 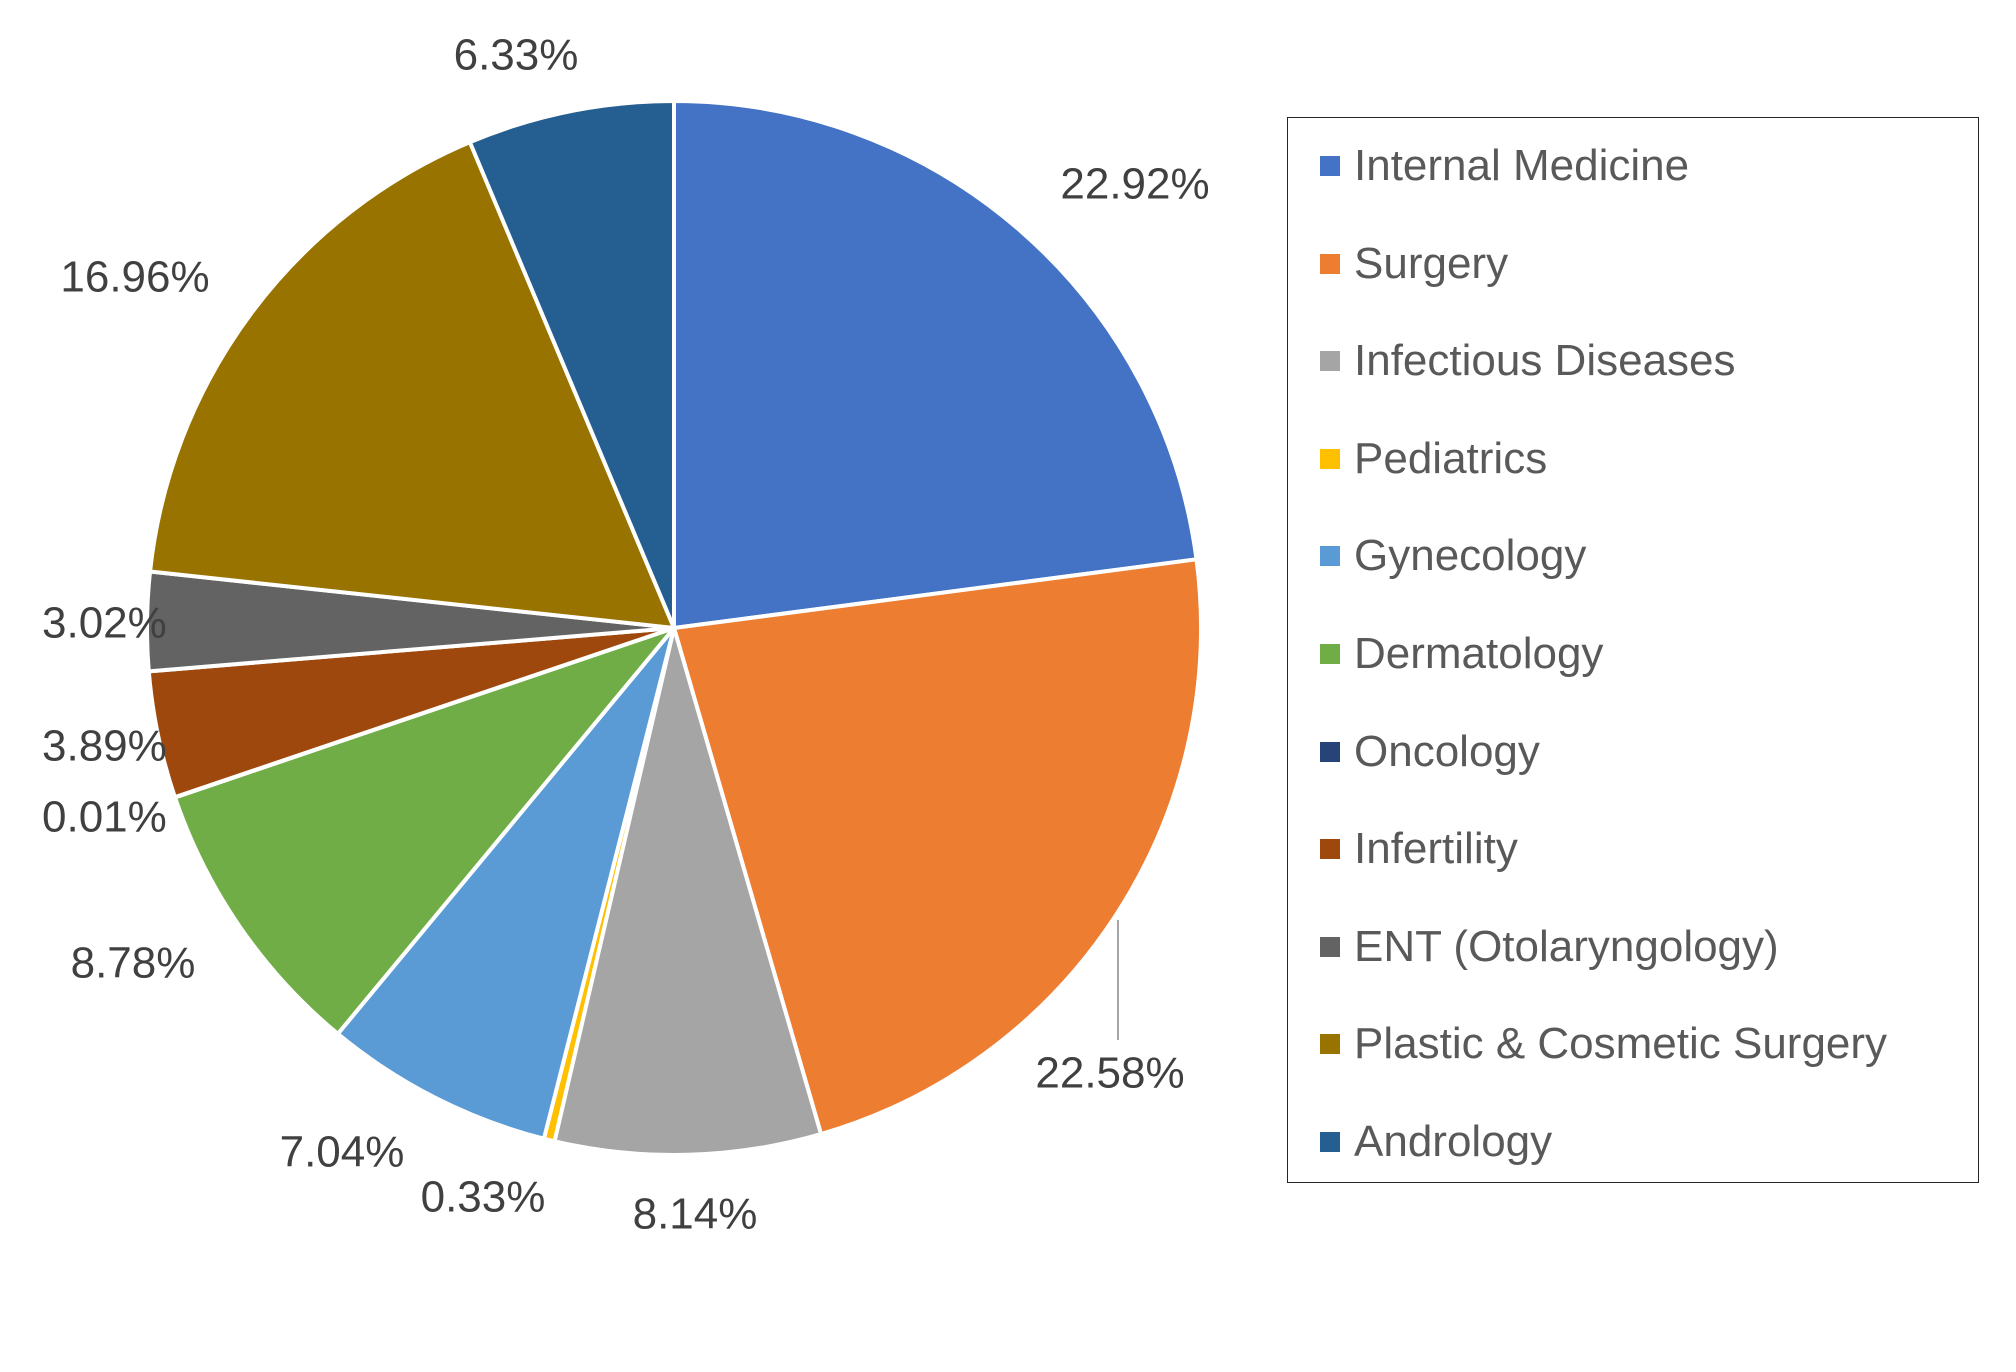 What do you see at coordinates (1545, 361) in the screenshot?
I see `legend-label: Infectious Diseases` at bounding box center [1545, 361].